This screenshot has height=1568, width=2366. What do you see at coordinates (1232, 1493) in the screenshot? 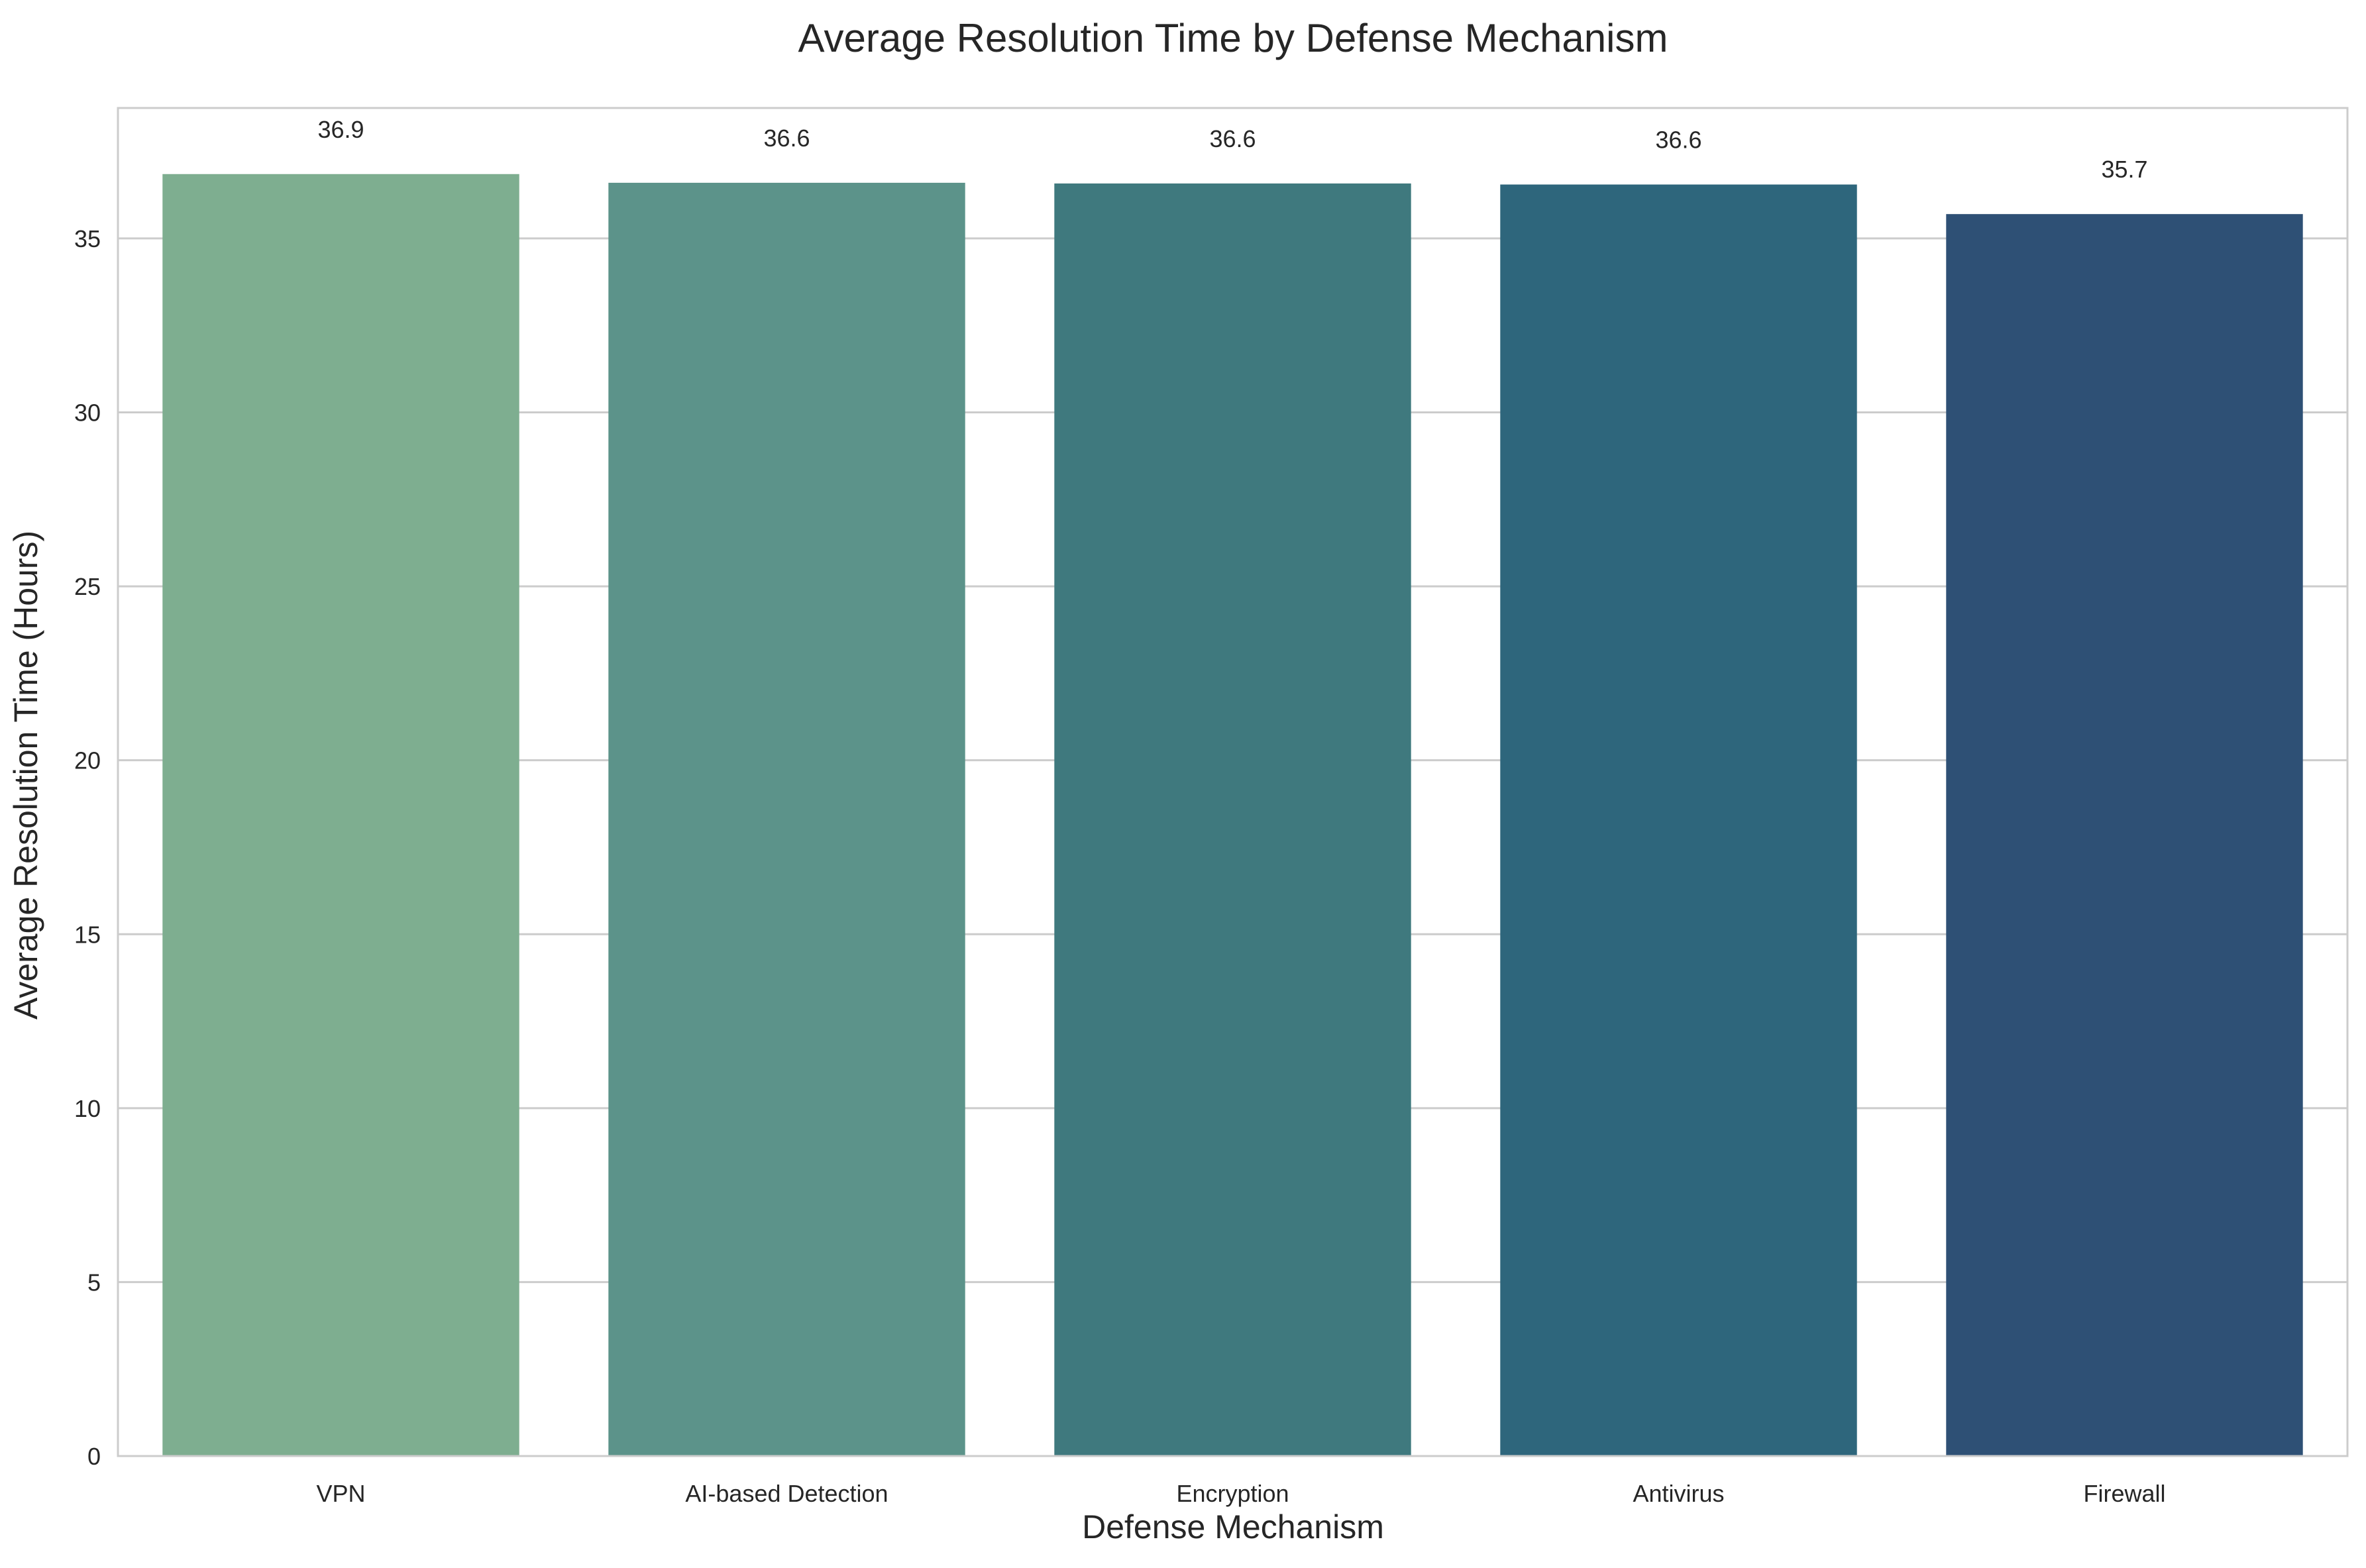
I see `x-tick-label: Encryption` at bounding box center [1232, 1493].